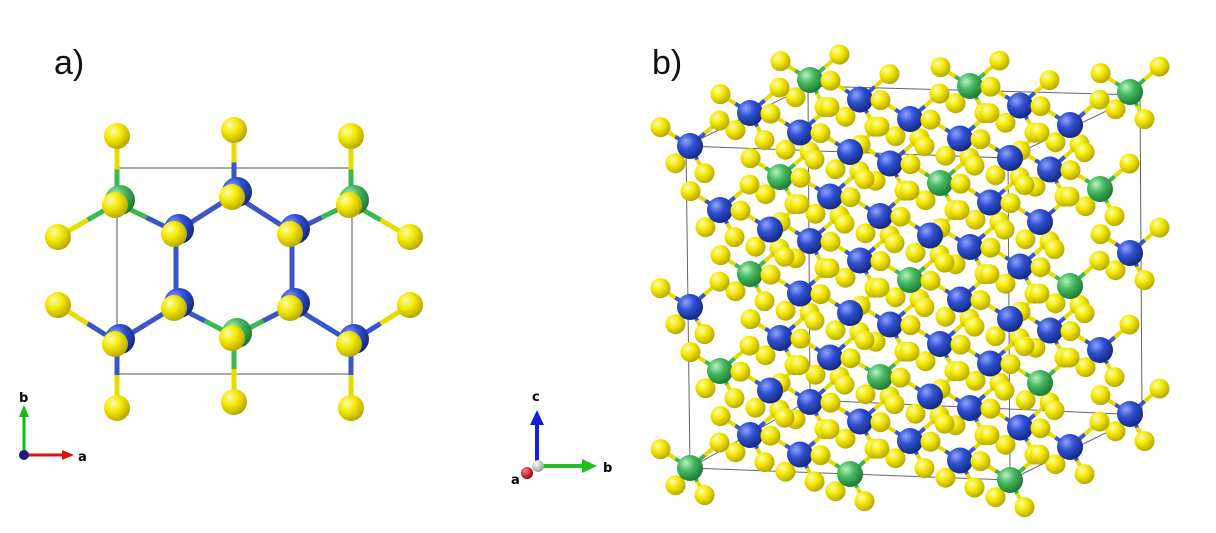  I want to click on origin-sphere, so click(538, 466).